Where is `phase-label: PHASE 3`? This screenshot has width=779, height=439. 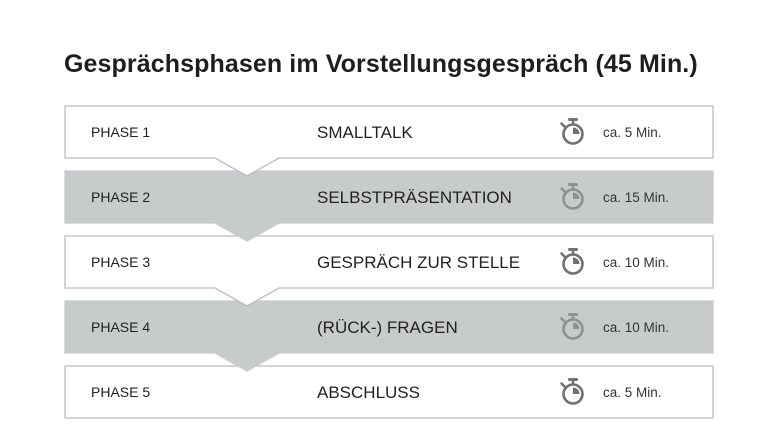 phase-label: PHASE 3 is located at coordinates (120, 262).